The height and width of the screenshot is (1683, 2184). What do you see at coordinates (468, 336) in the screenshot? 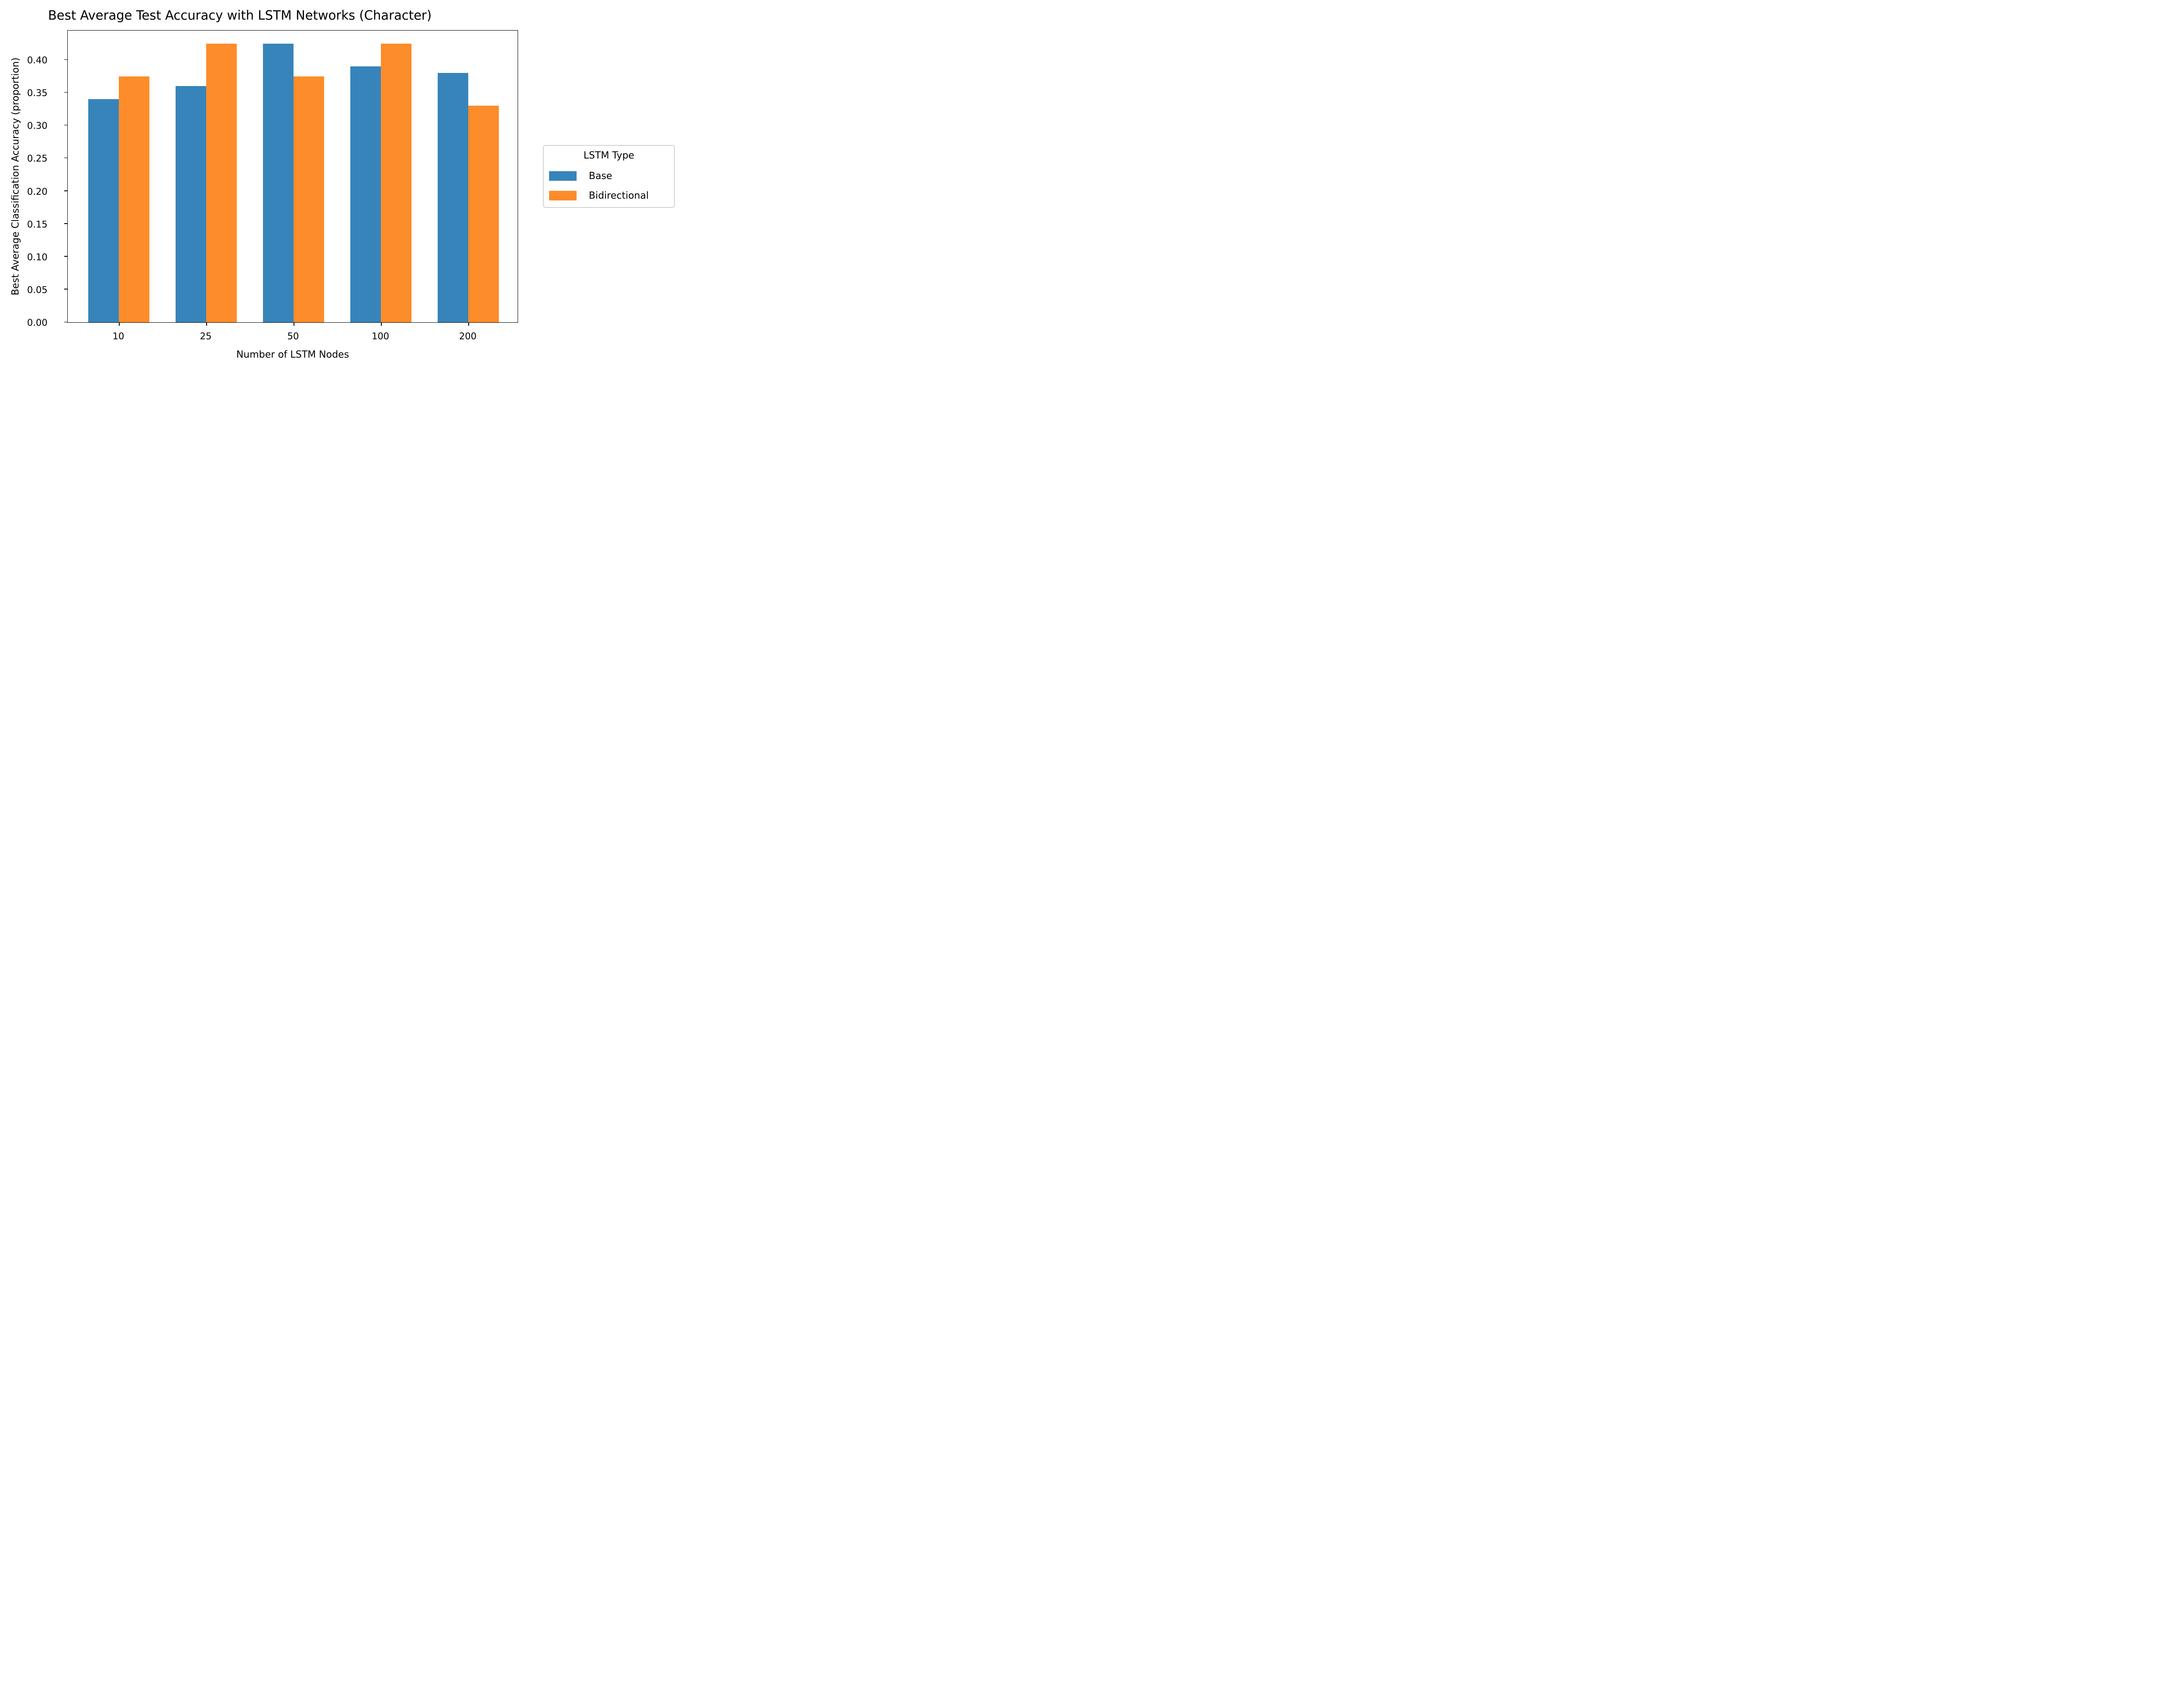
I see `x-tick-label: 200` at bounding box center [468, 336].